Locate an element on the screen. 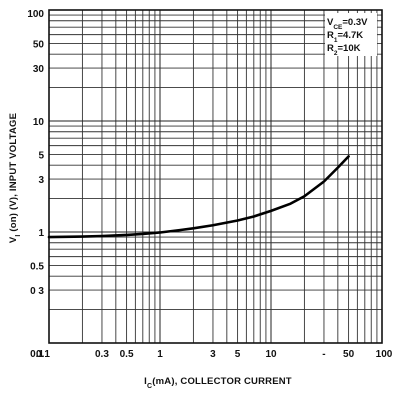 This screenshot has width=394, height=394. y-tick-label: 0.1 is located at coordinates (37, 354).